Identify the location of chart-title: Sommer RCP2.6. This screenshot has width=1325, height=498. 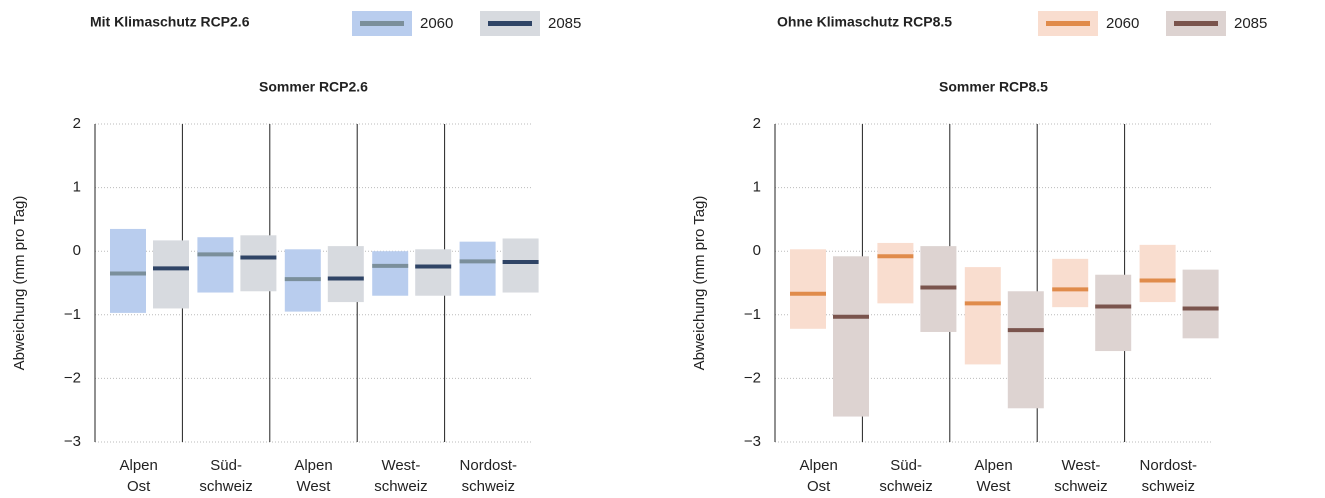
(313, 87).